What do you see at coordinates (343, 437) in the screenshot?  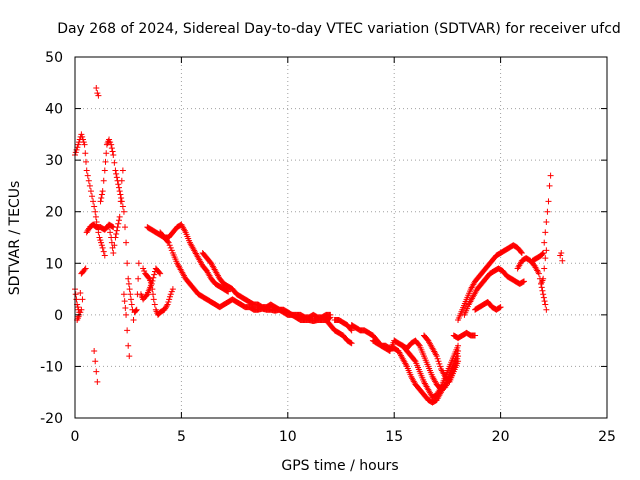 I see `x-tick-labels: 0 5 10 15 20 25` at bounding box center [343, 437].